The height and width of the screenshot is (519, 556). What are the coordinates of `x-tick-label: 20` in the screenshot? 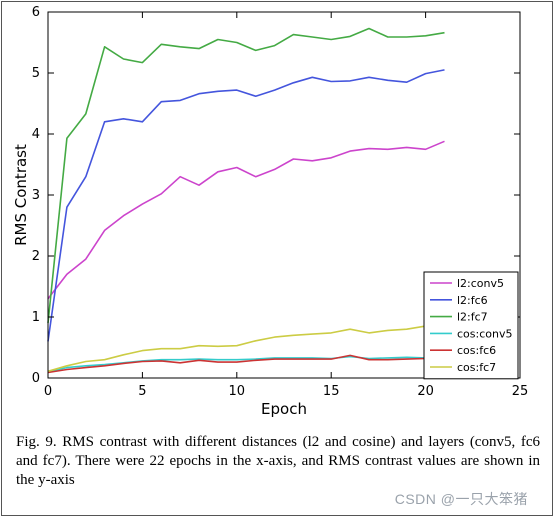 It's located at (425, 391).